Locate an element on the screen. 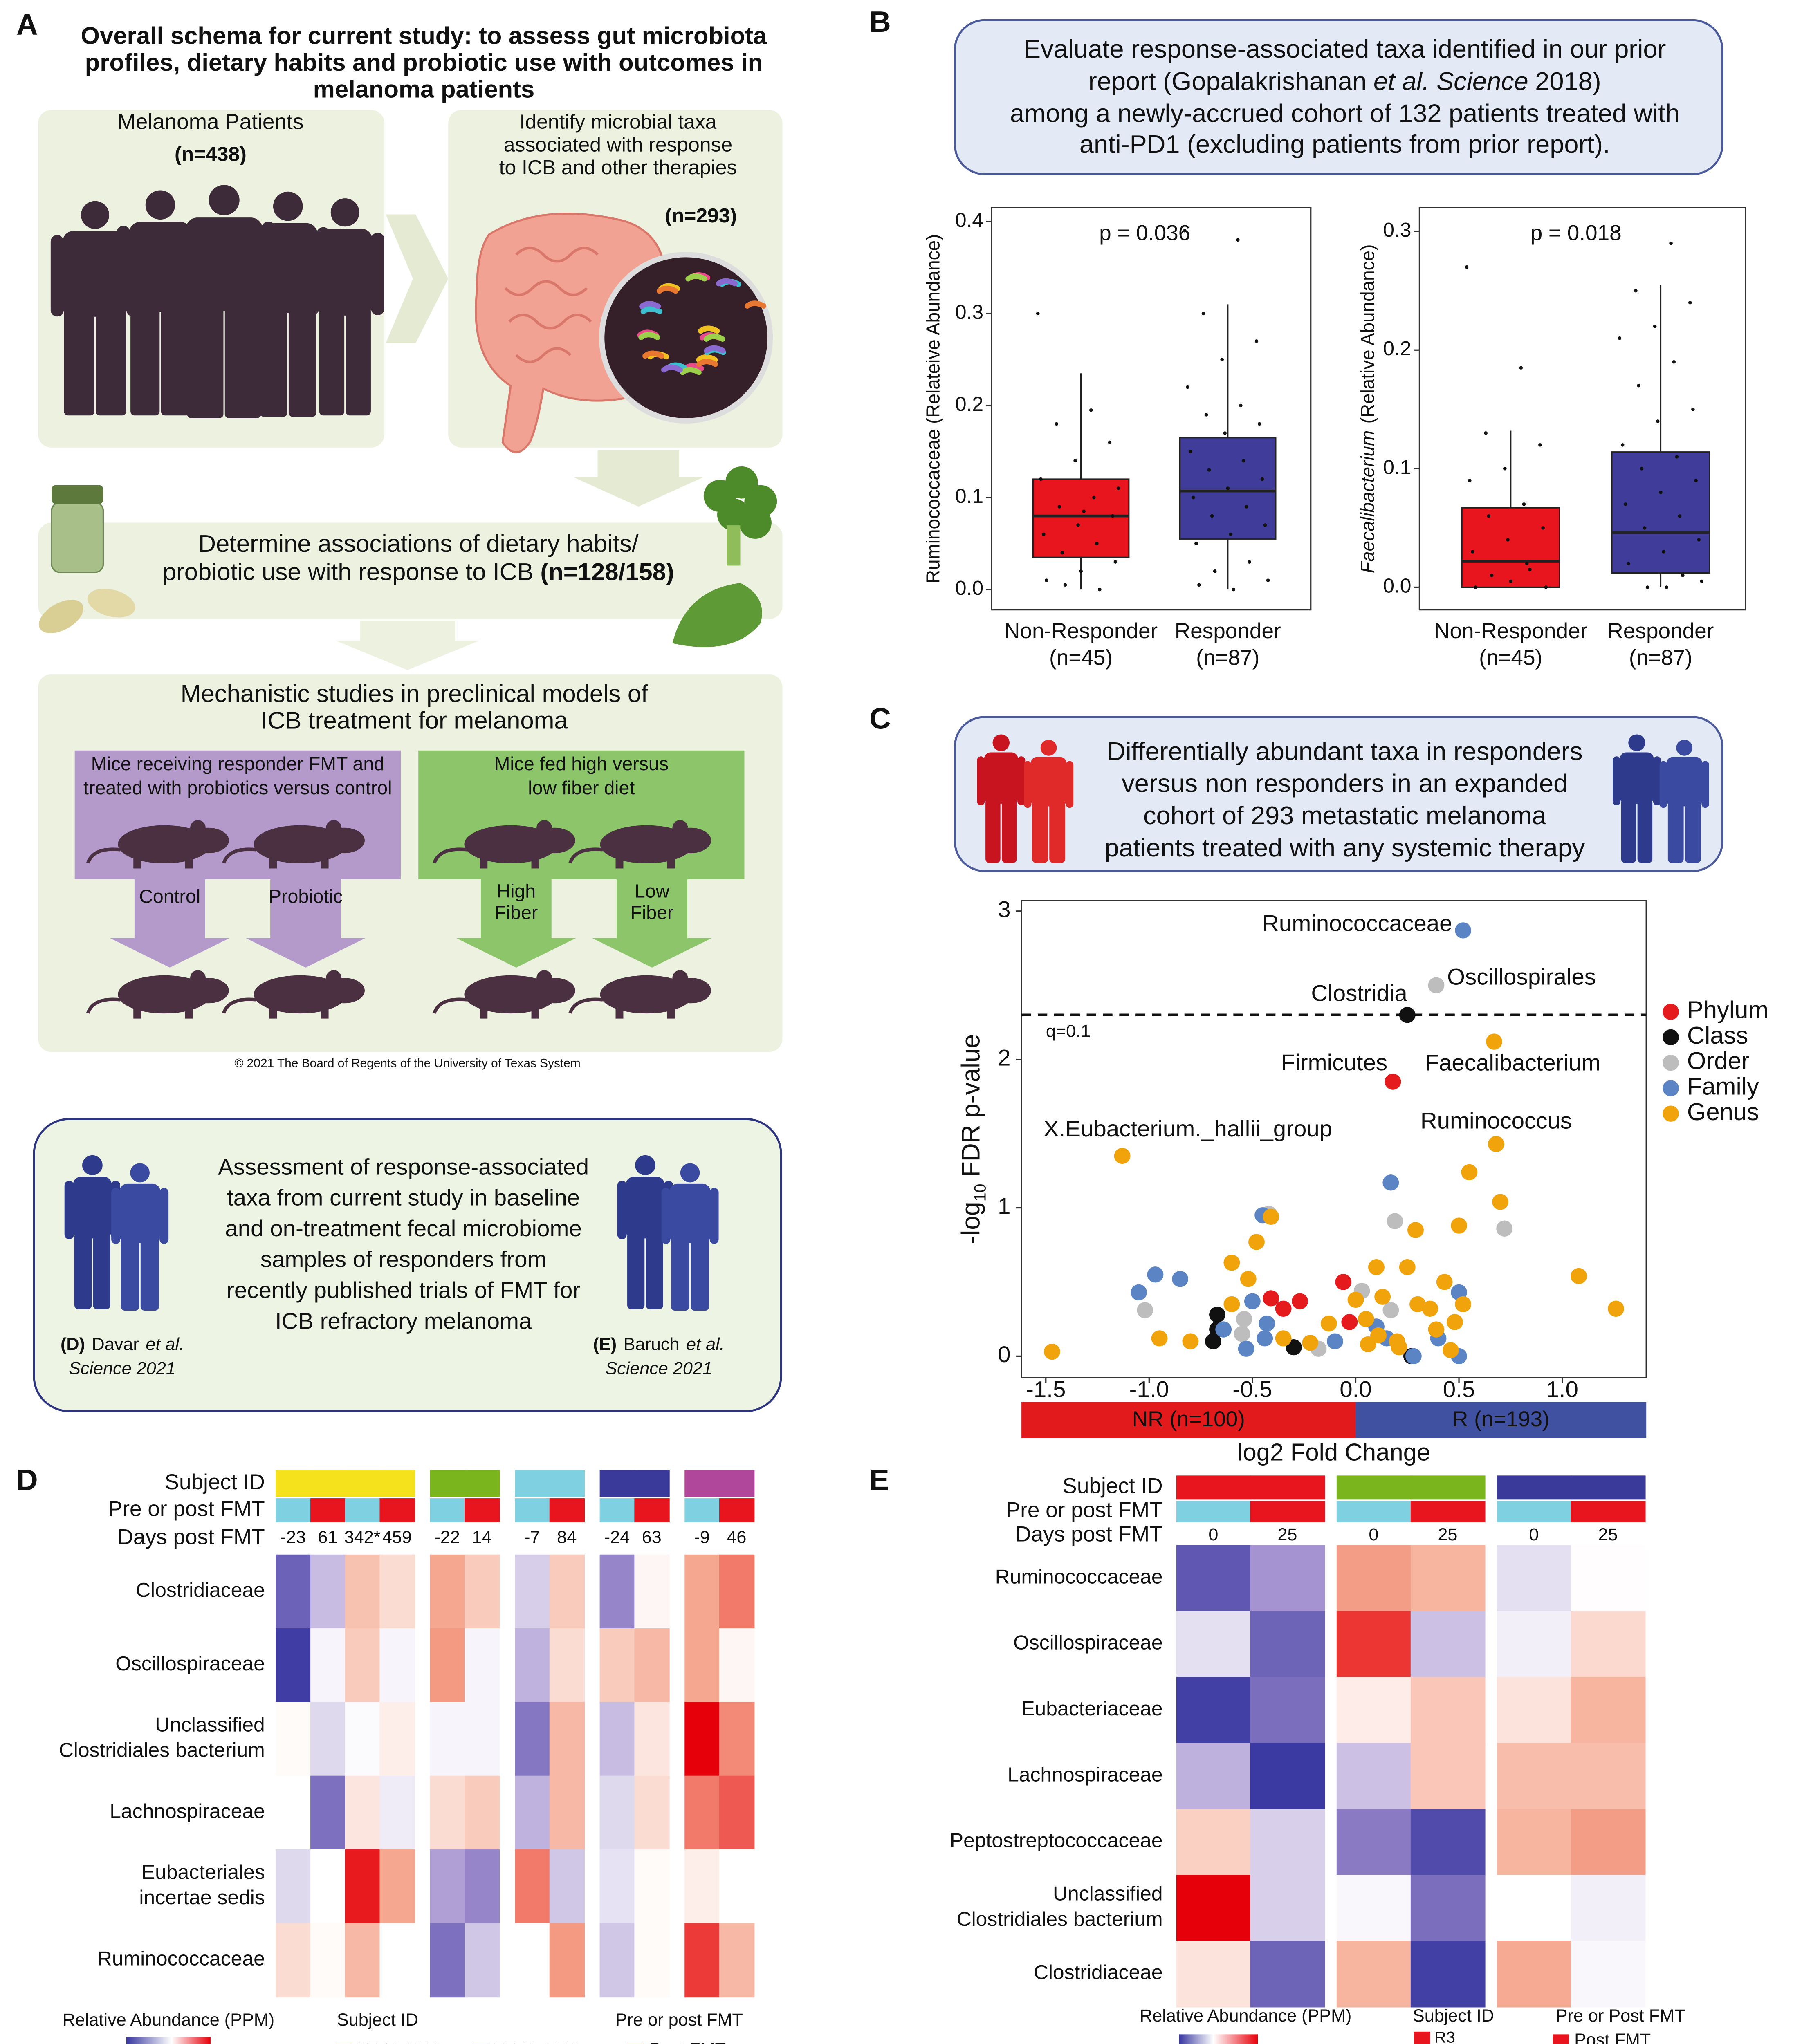  row-label: Eubacteriaceae is located at coordinates (1091, 1708).